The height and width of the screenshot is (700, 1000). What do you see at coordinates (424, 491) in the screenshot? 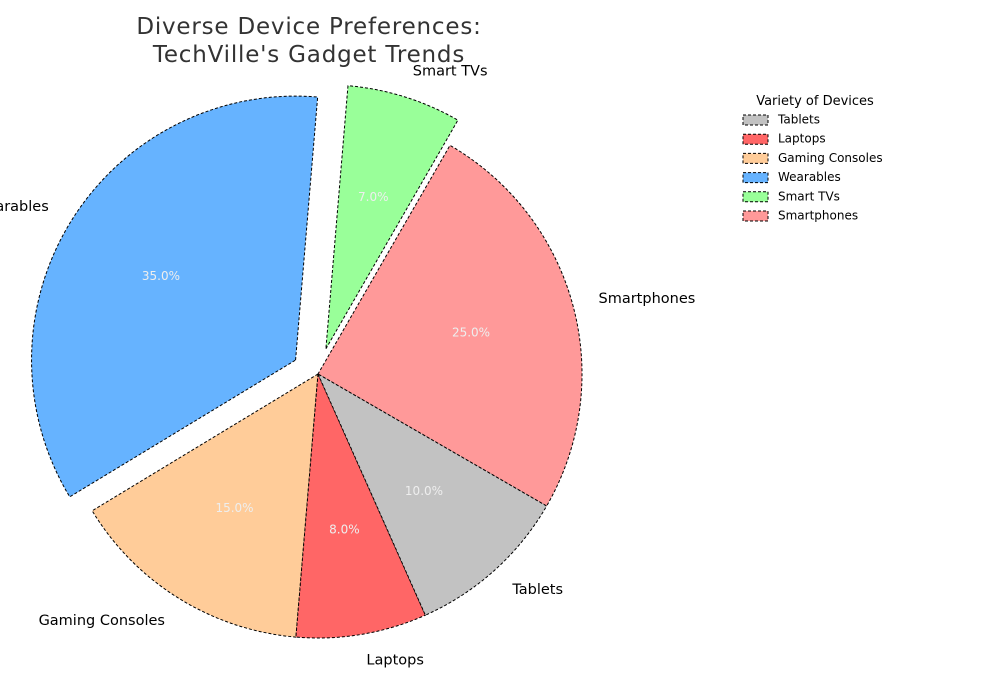
I see `percent-label-tablets: 10.0%` at bounding box center [424, 491].